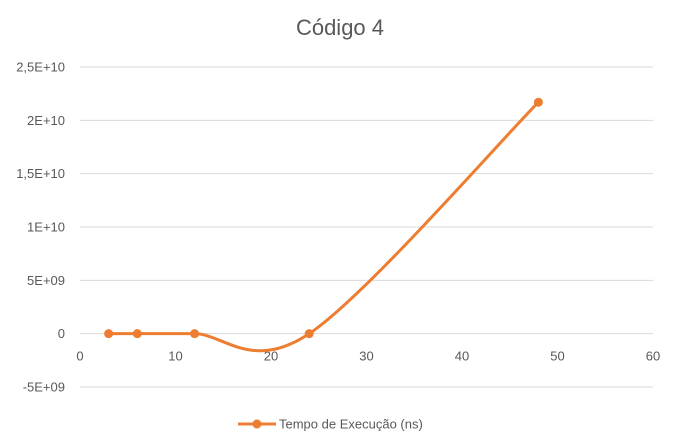  I want to click on x-axis-tick-labels: 0 10 20 30 40 50 60, so click(368, 356).